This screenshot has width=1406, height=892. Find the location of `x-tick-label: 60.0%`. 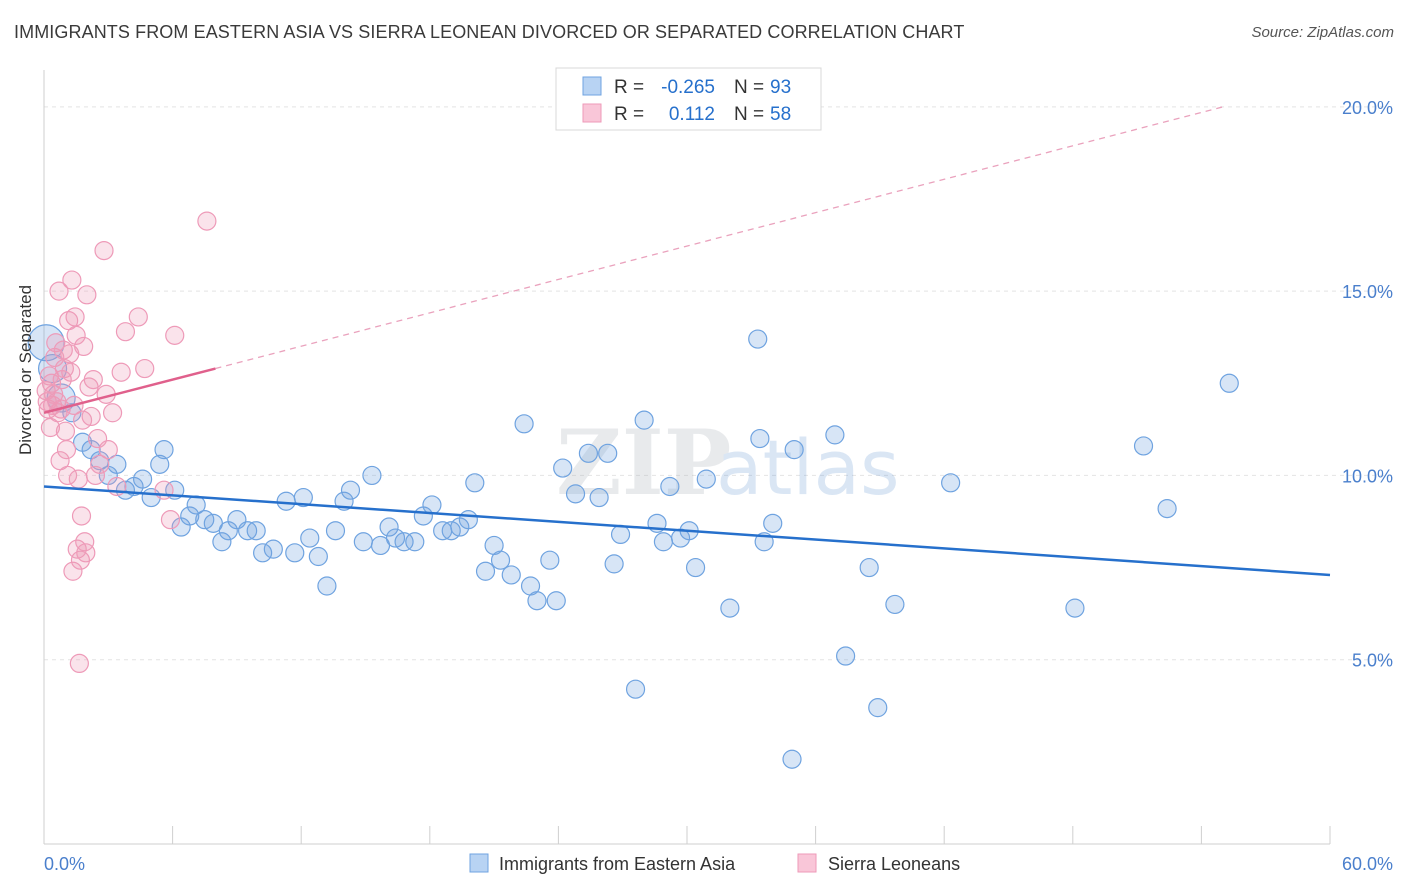

x-tick-label: 60.0% is located at coordinates (1367, 864).